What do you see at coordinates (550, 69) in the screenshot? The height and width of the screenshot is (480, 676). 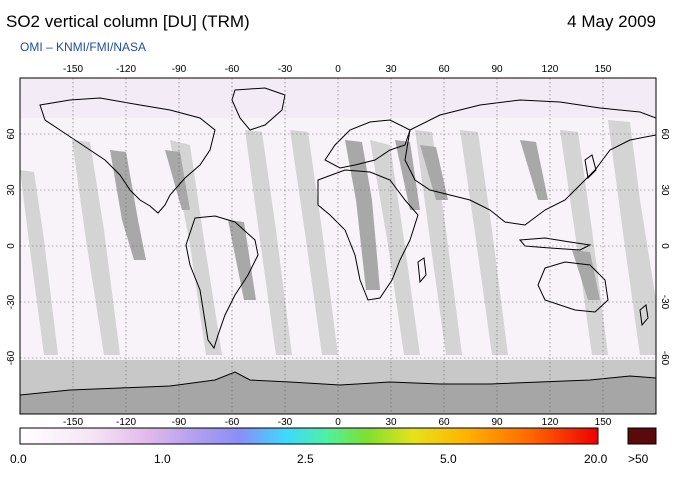 I see `lon-tick-top: 120` at bounding box center [550, 69].